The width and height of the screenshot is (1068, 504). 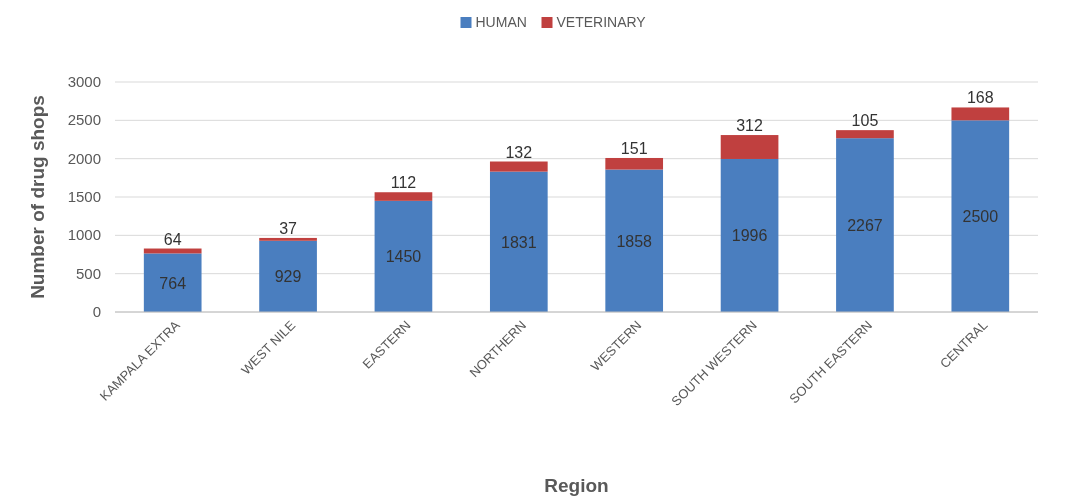 What do you see at coordinates (403, 183) in the screenshot?
I see `data-label: 112` at bounding box center [403, 183].